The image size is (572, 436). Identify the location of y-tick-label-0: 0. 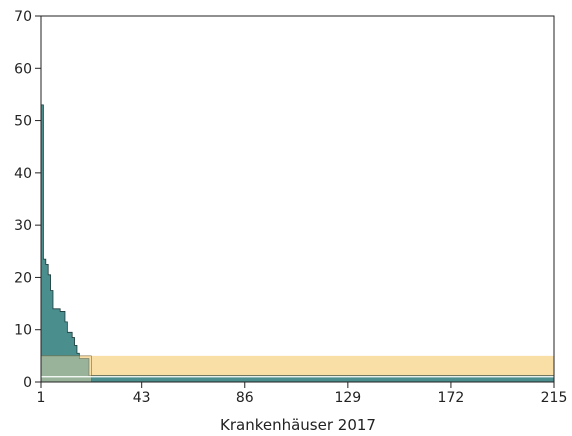
(27, 383).